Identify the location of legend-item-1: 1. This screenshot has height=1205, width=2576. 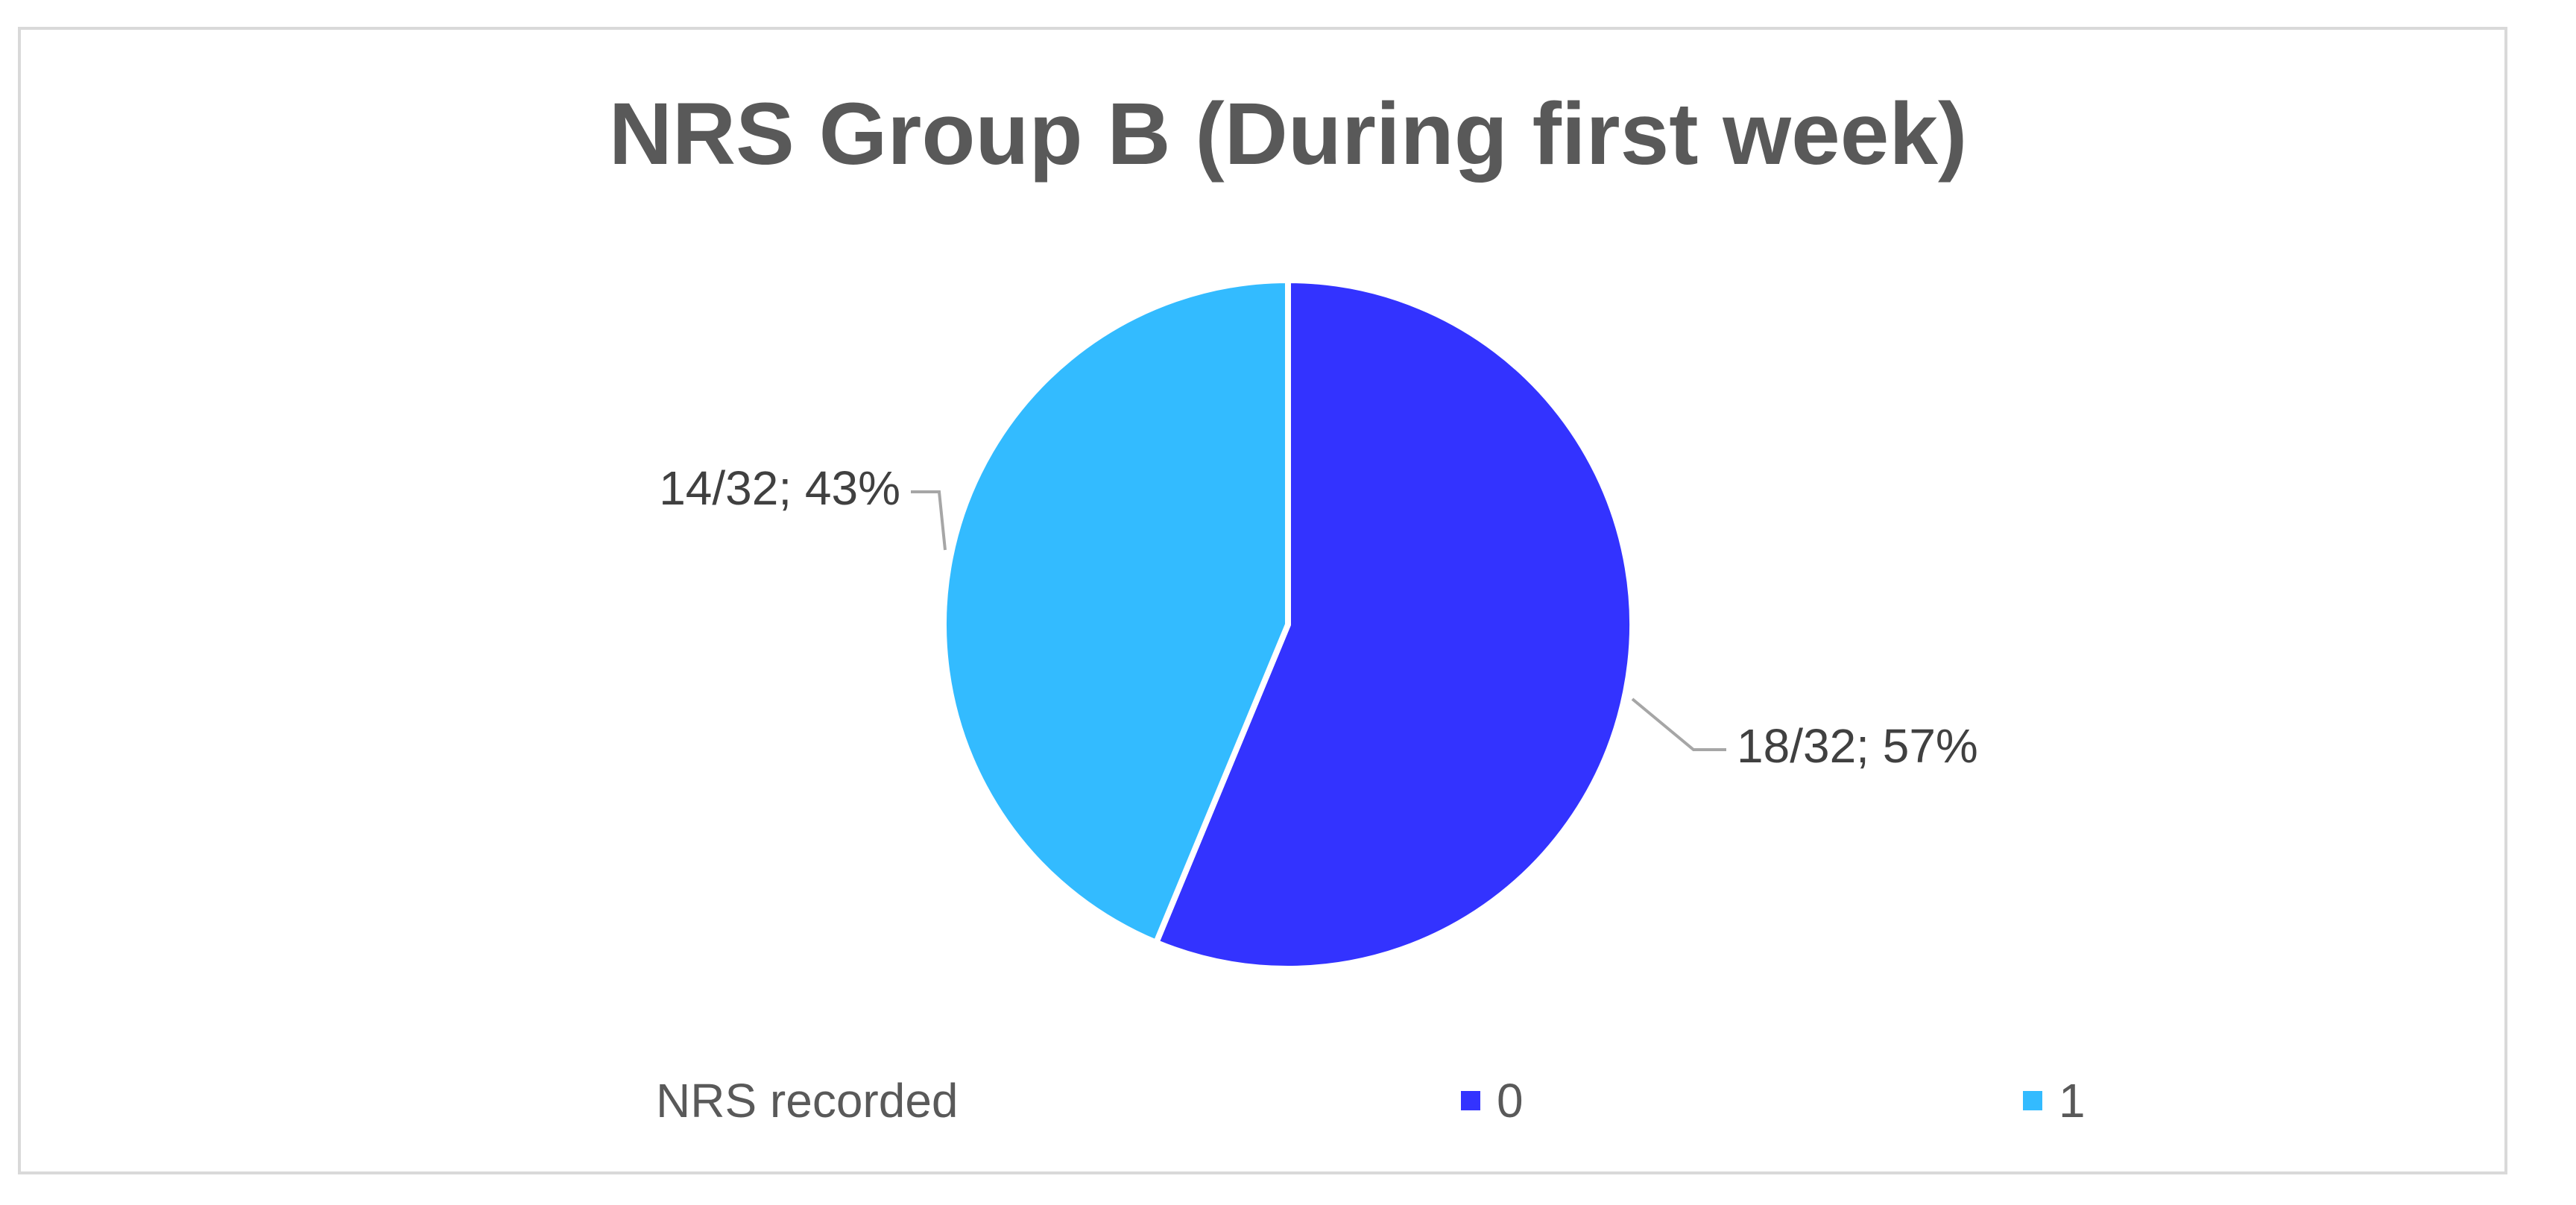
(2054, 1100).